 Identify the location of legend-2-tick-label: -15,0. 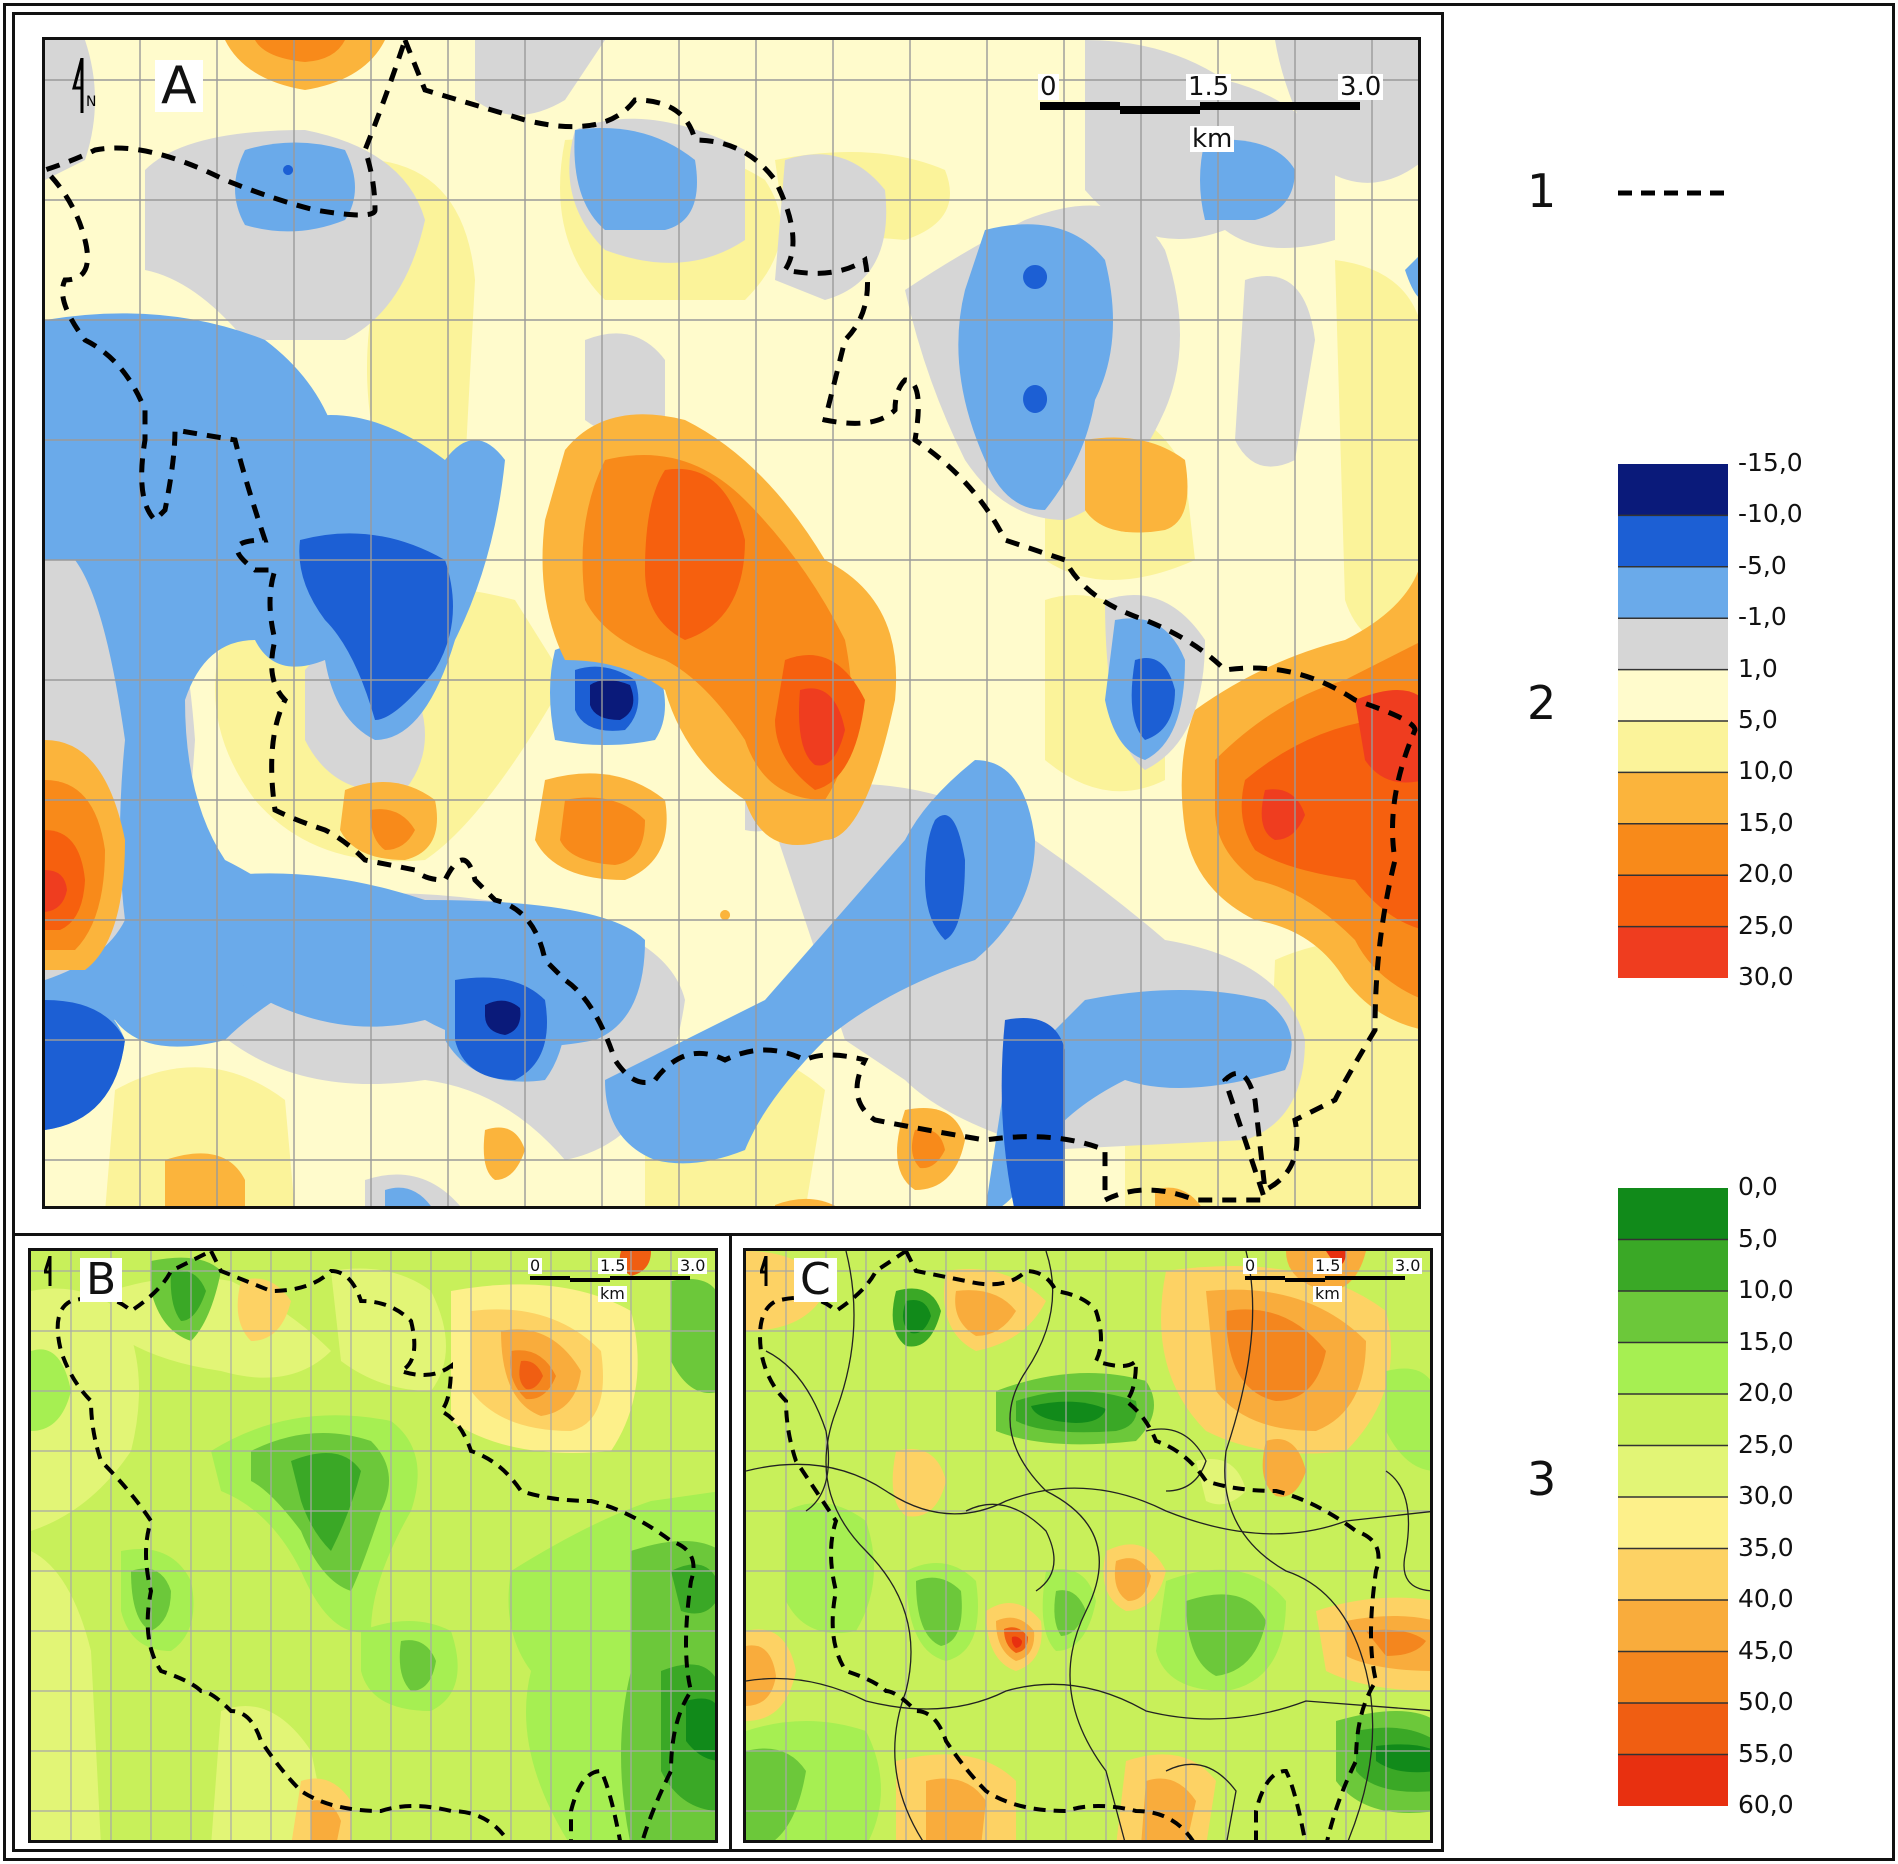
(1770, 462).